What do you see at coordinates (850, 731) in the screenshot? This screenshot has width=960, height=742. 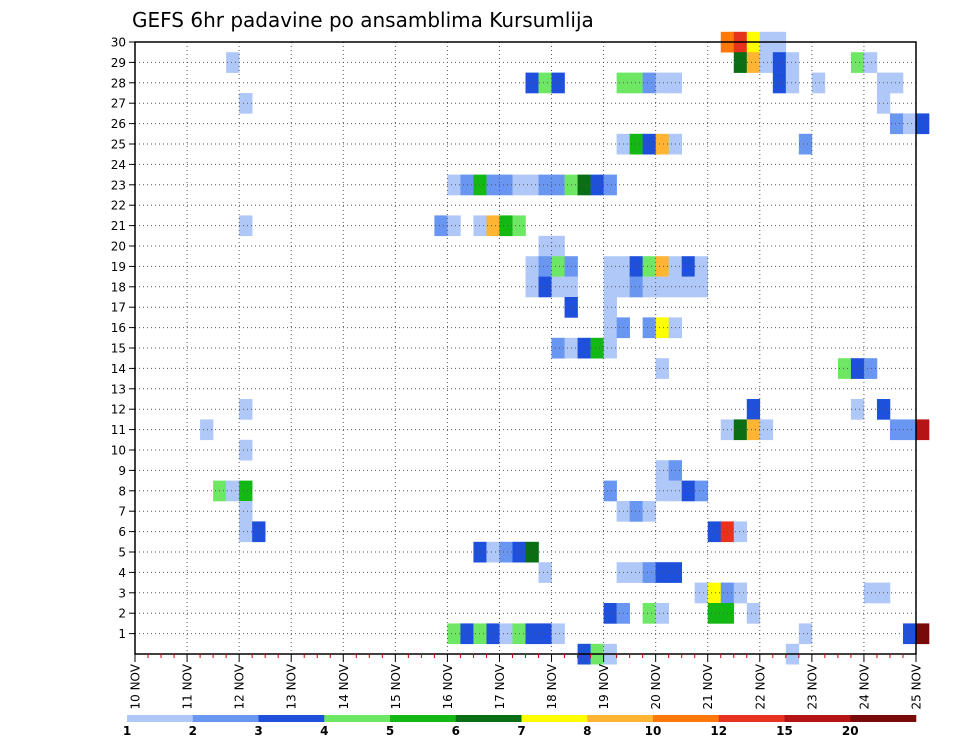 I see `colorbar-label: 20` at bounding box center [850, 731].